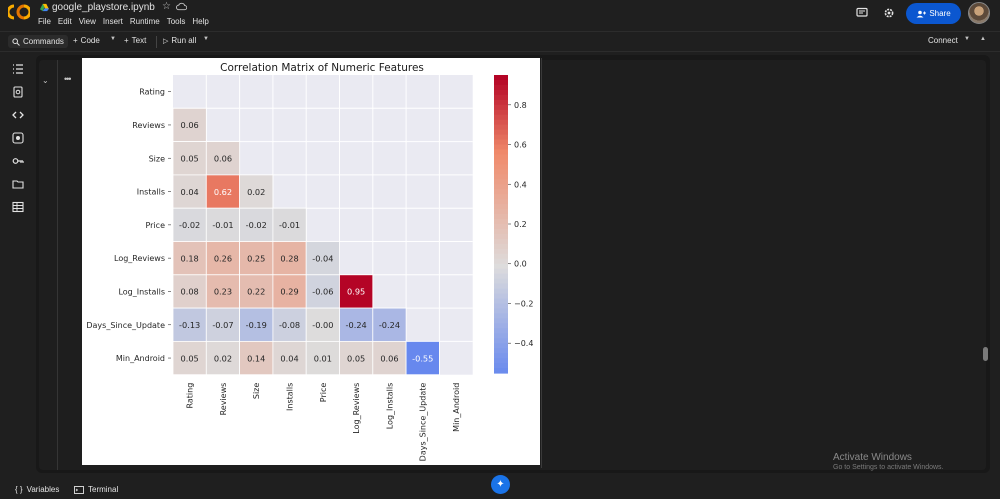  Describe the element at coordinates (323, 393) in the screenshot. I see `column-tick-label: Price` at that location.